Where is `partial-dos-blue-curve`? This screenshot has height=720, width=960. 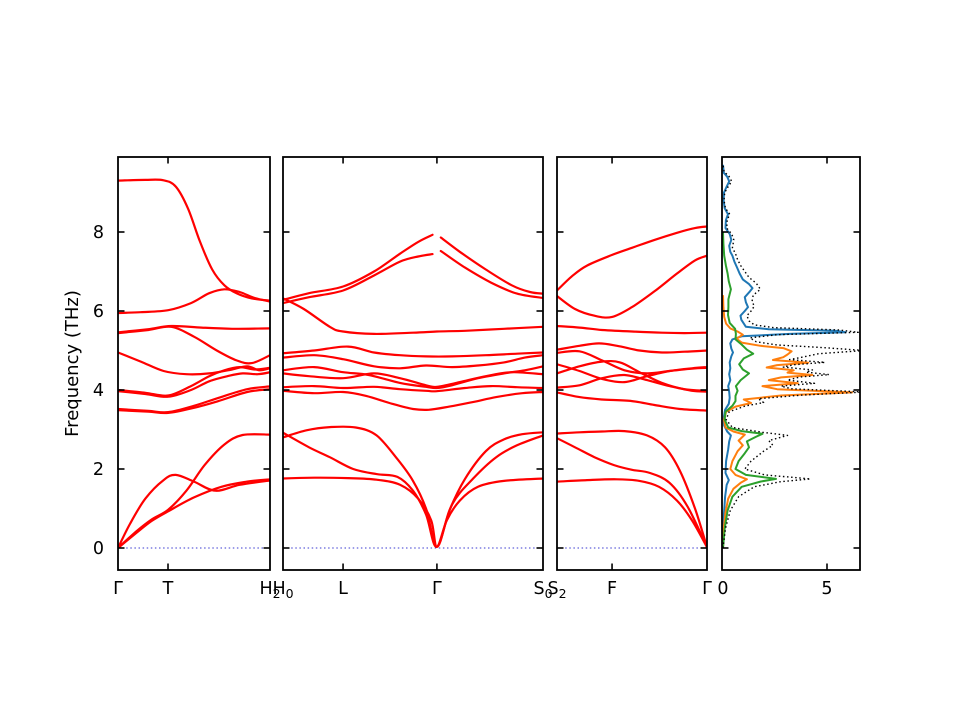
partial-dos-blue-curve is located at coordinates (784, 356).